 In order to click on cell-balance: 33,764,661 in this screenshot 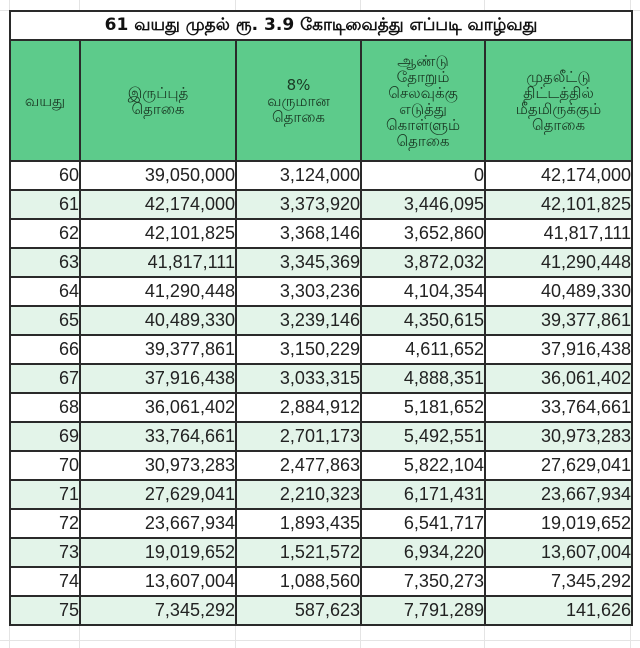, I will do `click(158, 436)`.